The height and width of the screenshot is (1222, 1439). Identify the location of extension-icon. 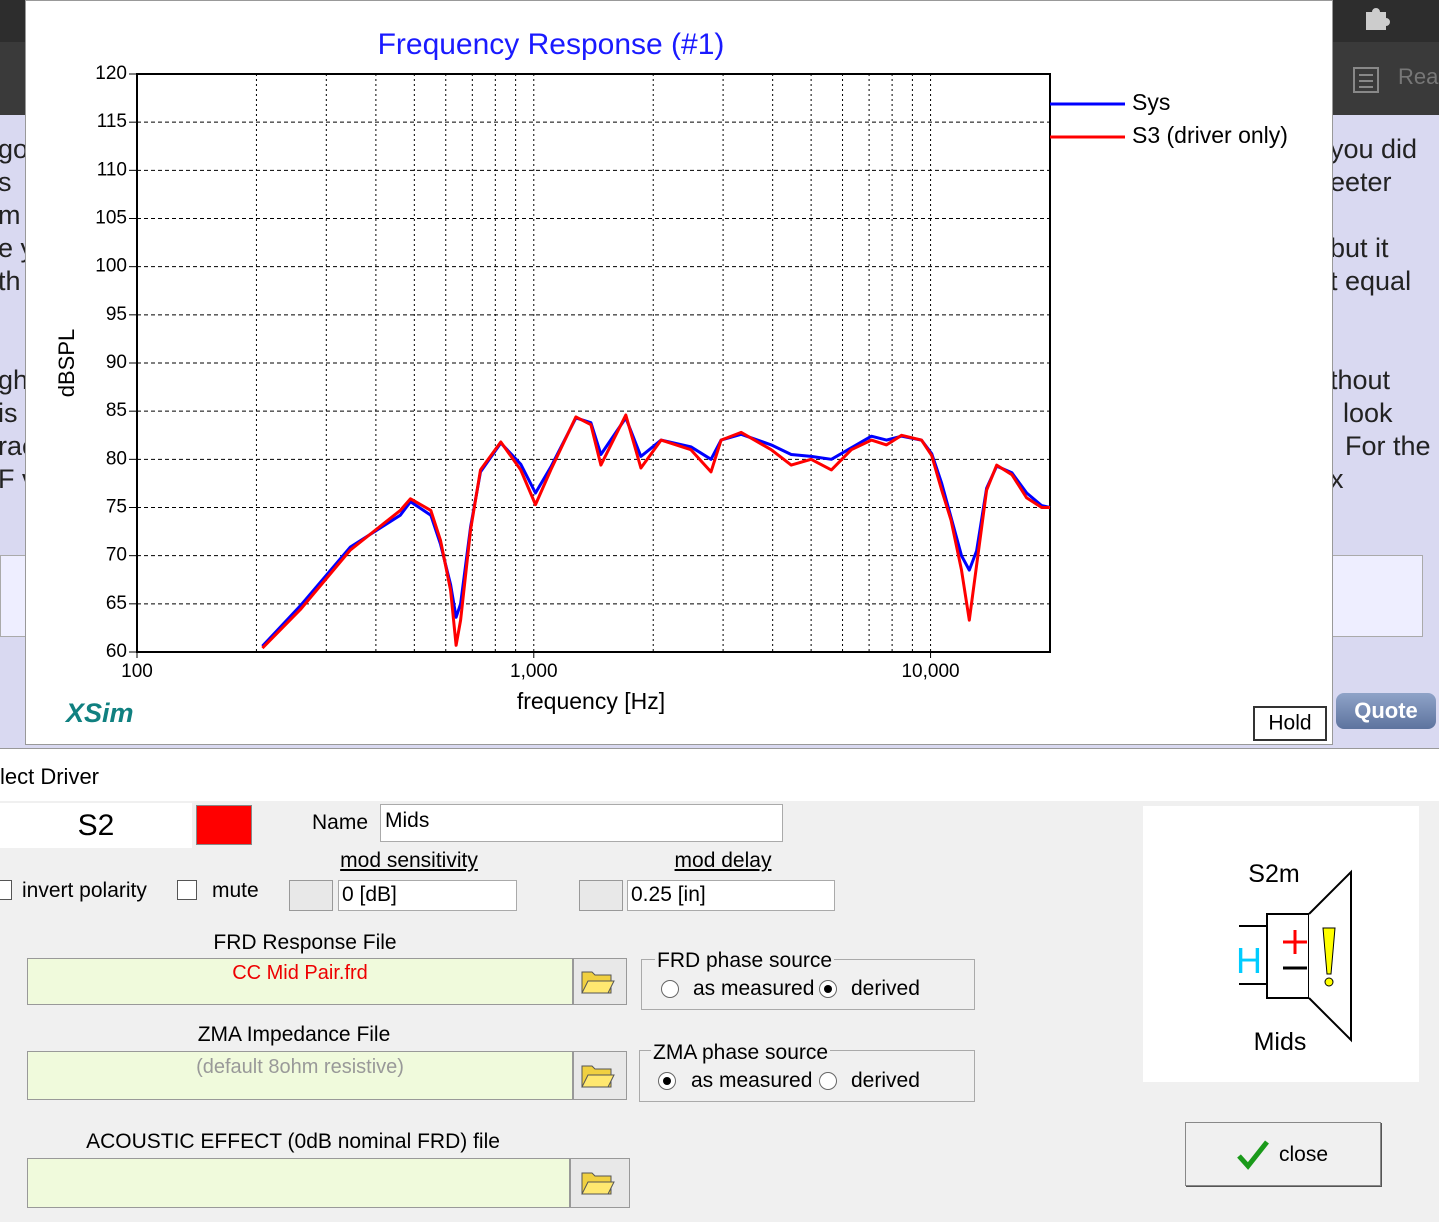
(1377, 17).